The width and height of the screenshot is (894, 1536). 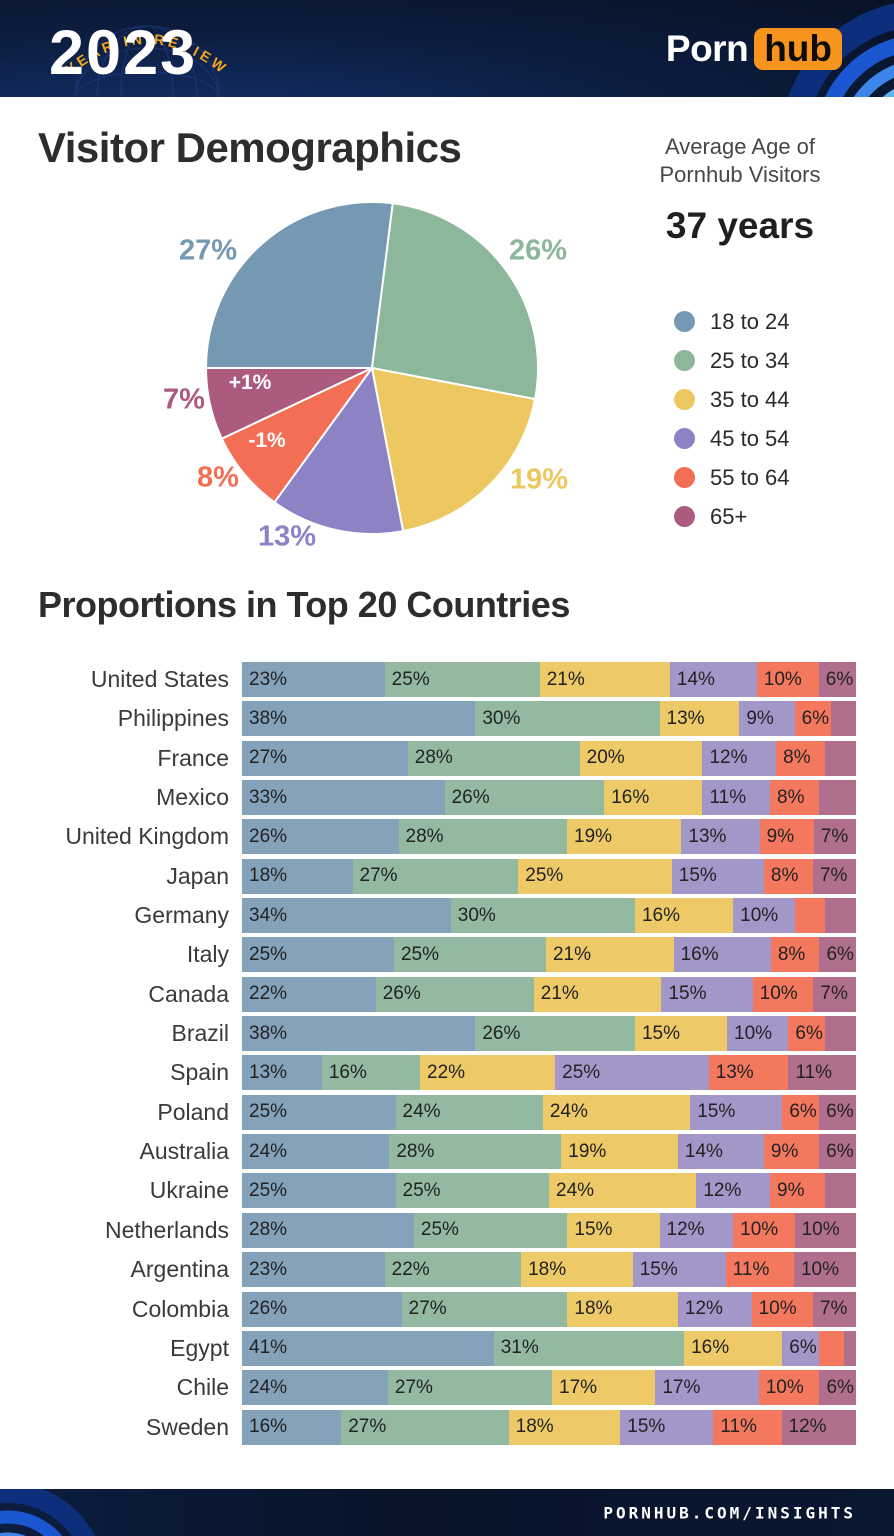 I want to click on bar-segment-label: 31%, so click(x=519, y=1348).